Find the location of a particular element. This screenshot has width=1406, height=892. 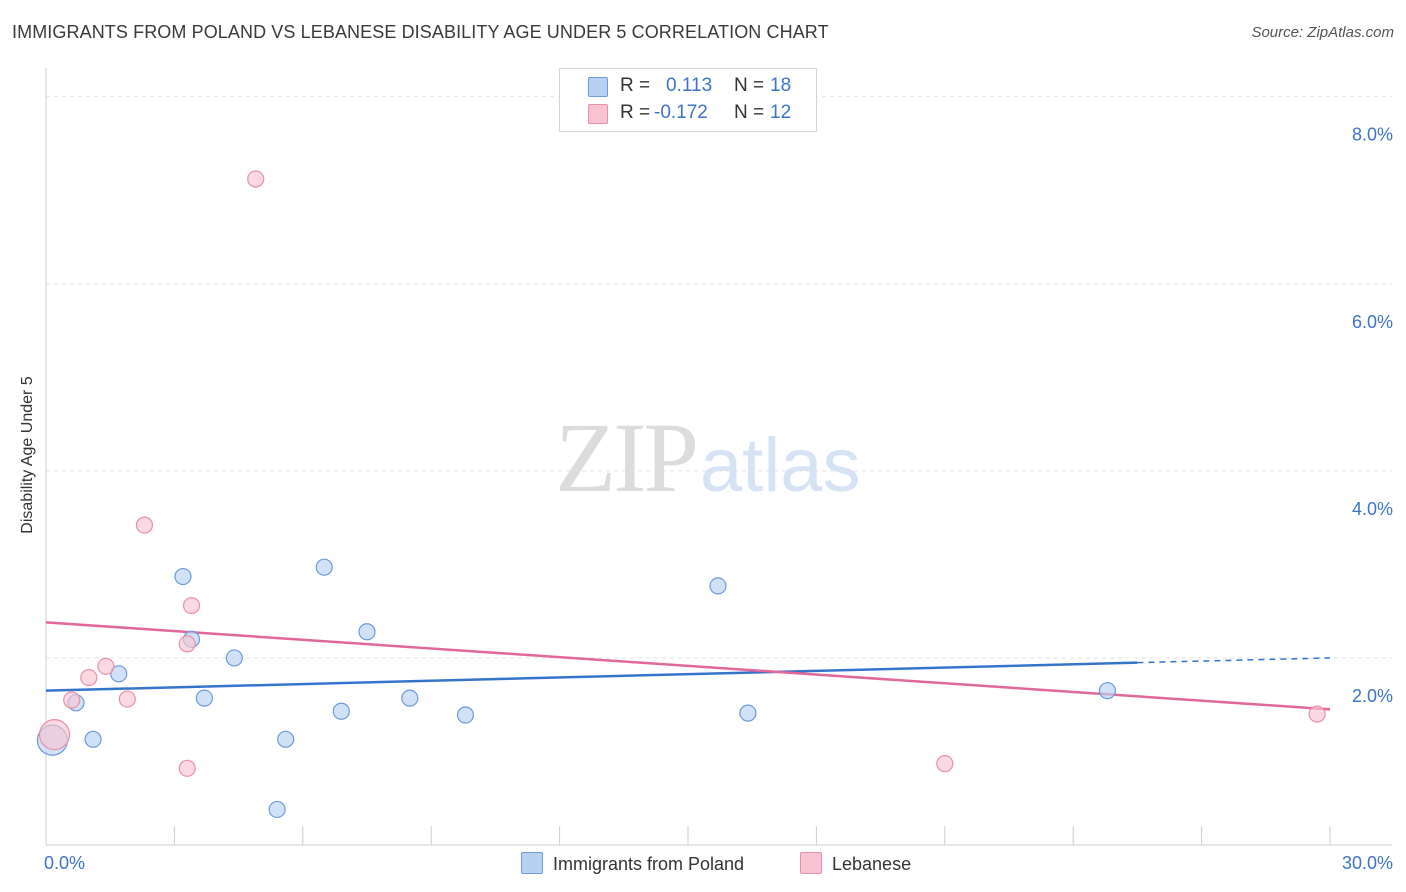

watermark: ZIPatlas is located at coordinates (708, 457).